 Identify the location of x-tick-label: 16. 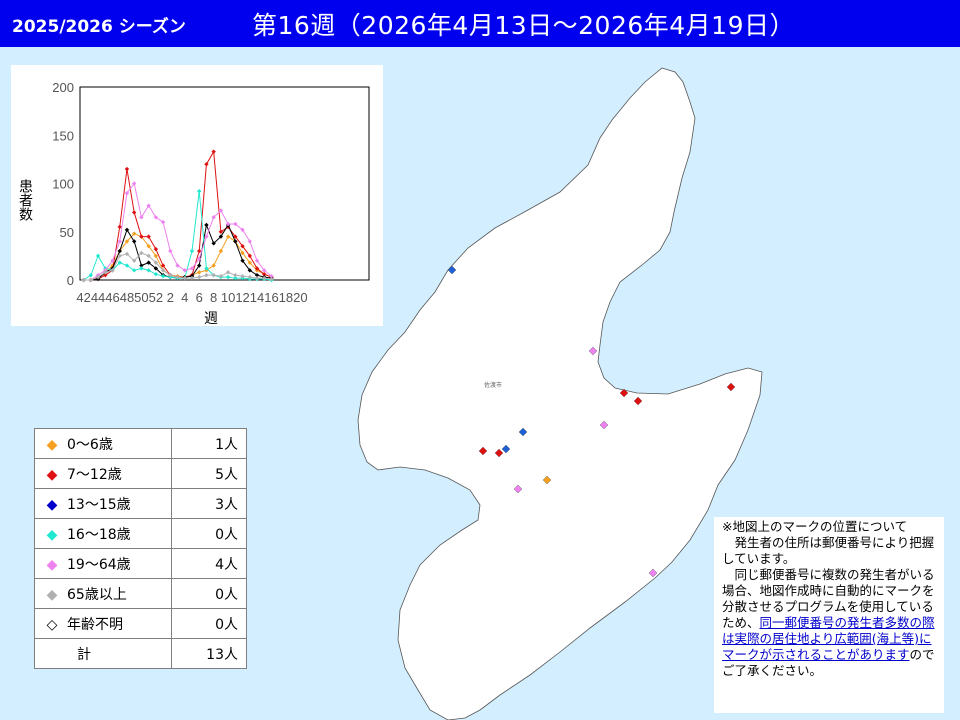
(271, 297).